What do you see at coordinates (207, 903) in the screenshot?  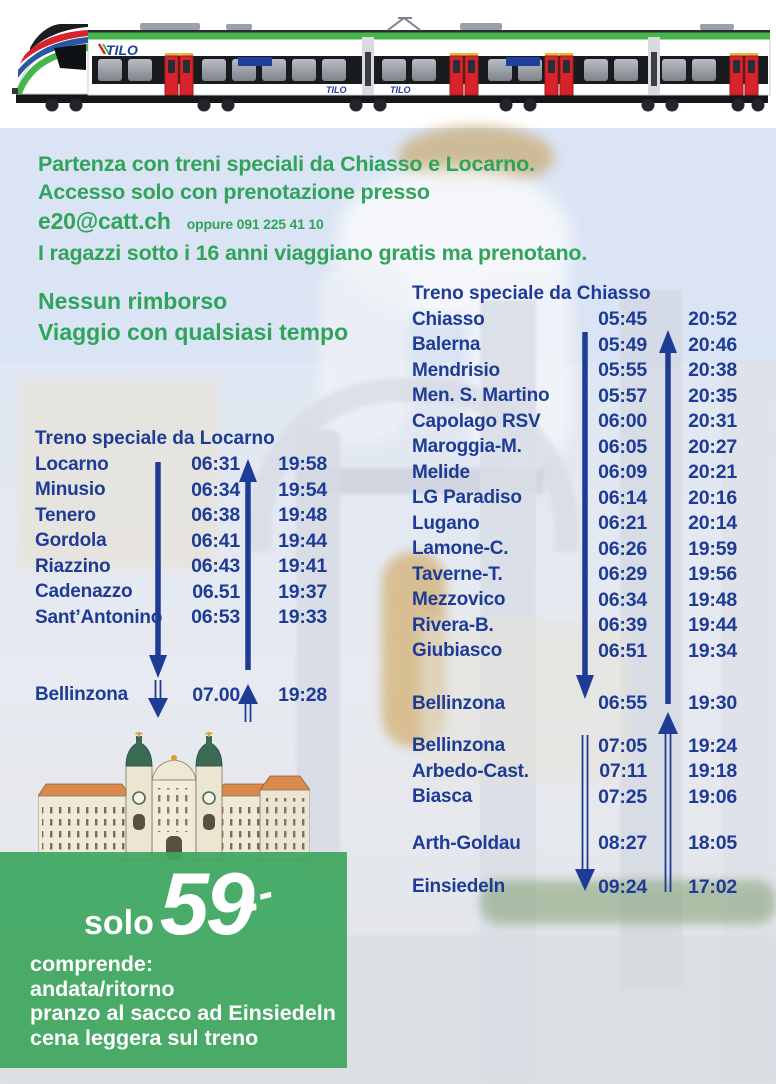 I see `price-amount: 59` at bounding box center [207, 903].